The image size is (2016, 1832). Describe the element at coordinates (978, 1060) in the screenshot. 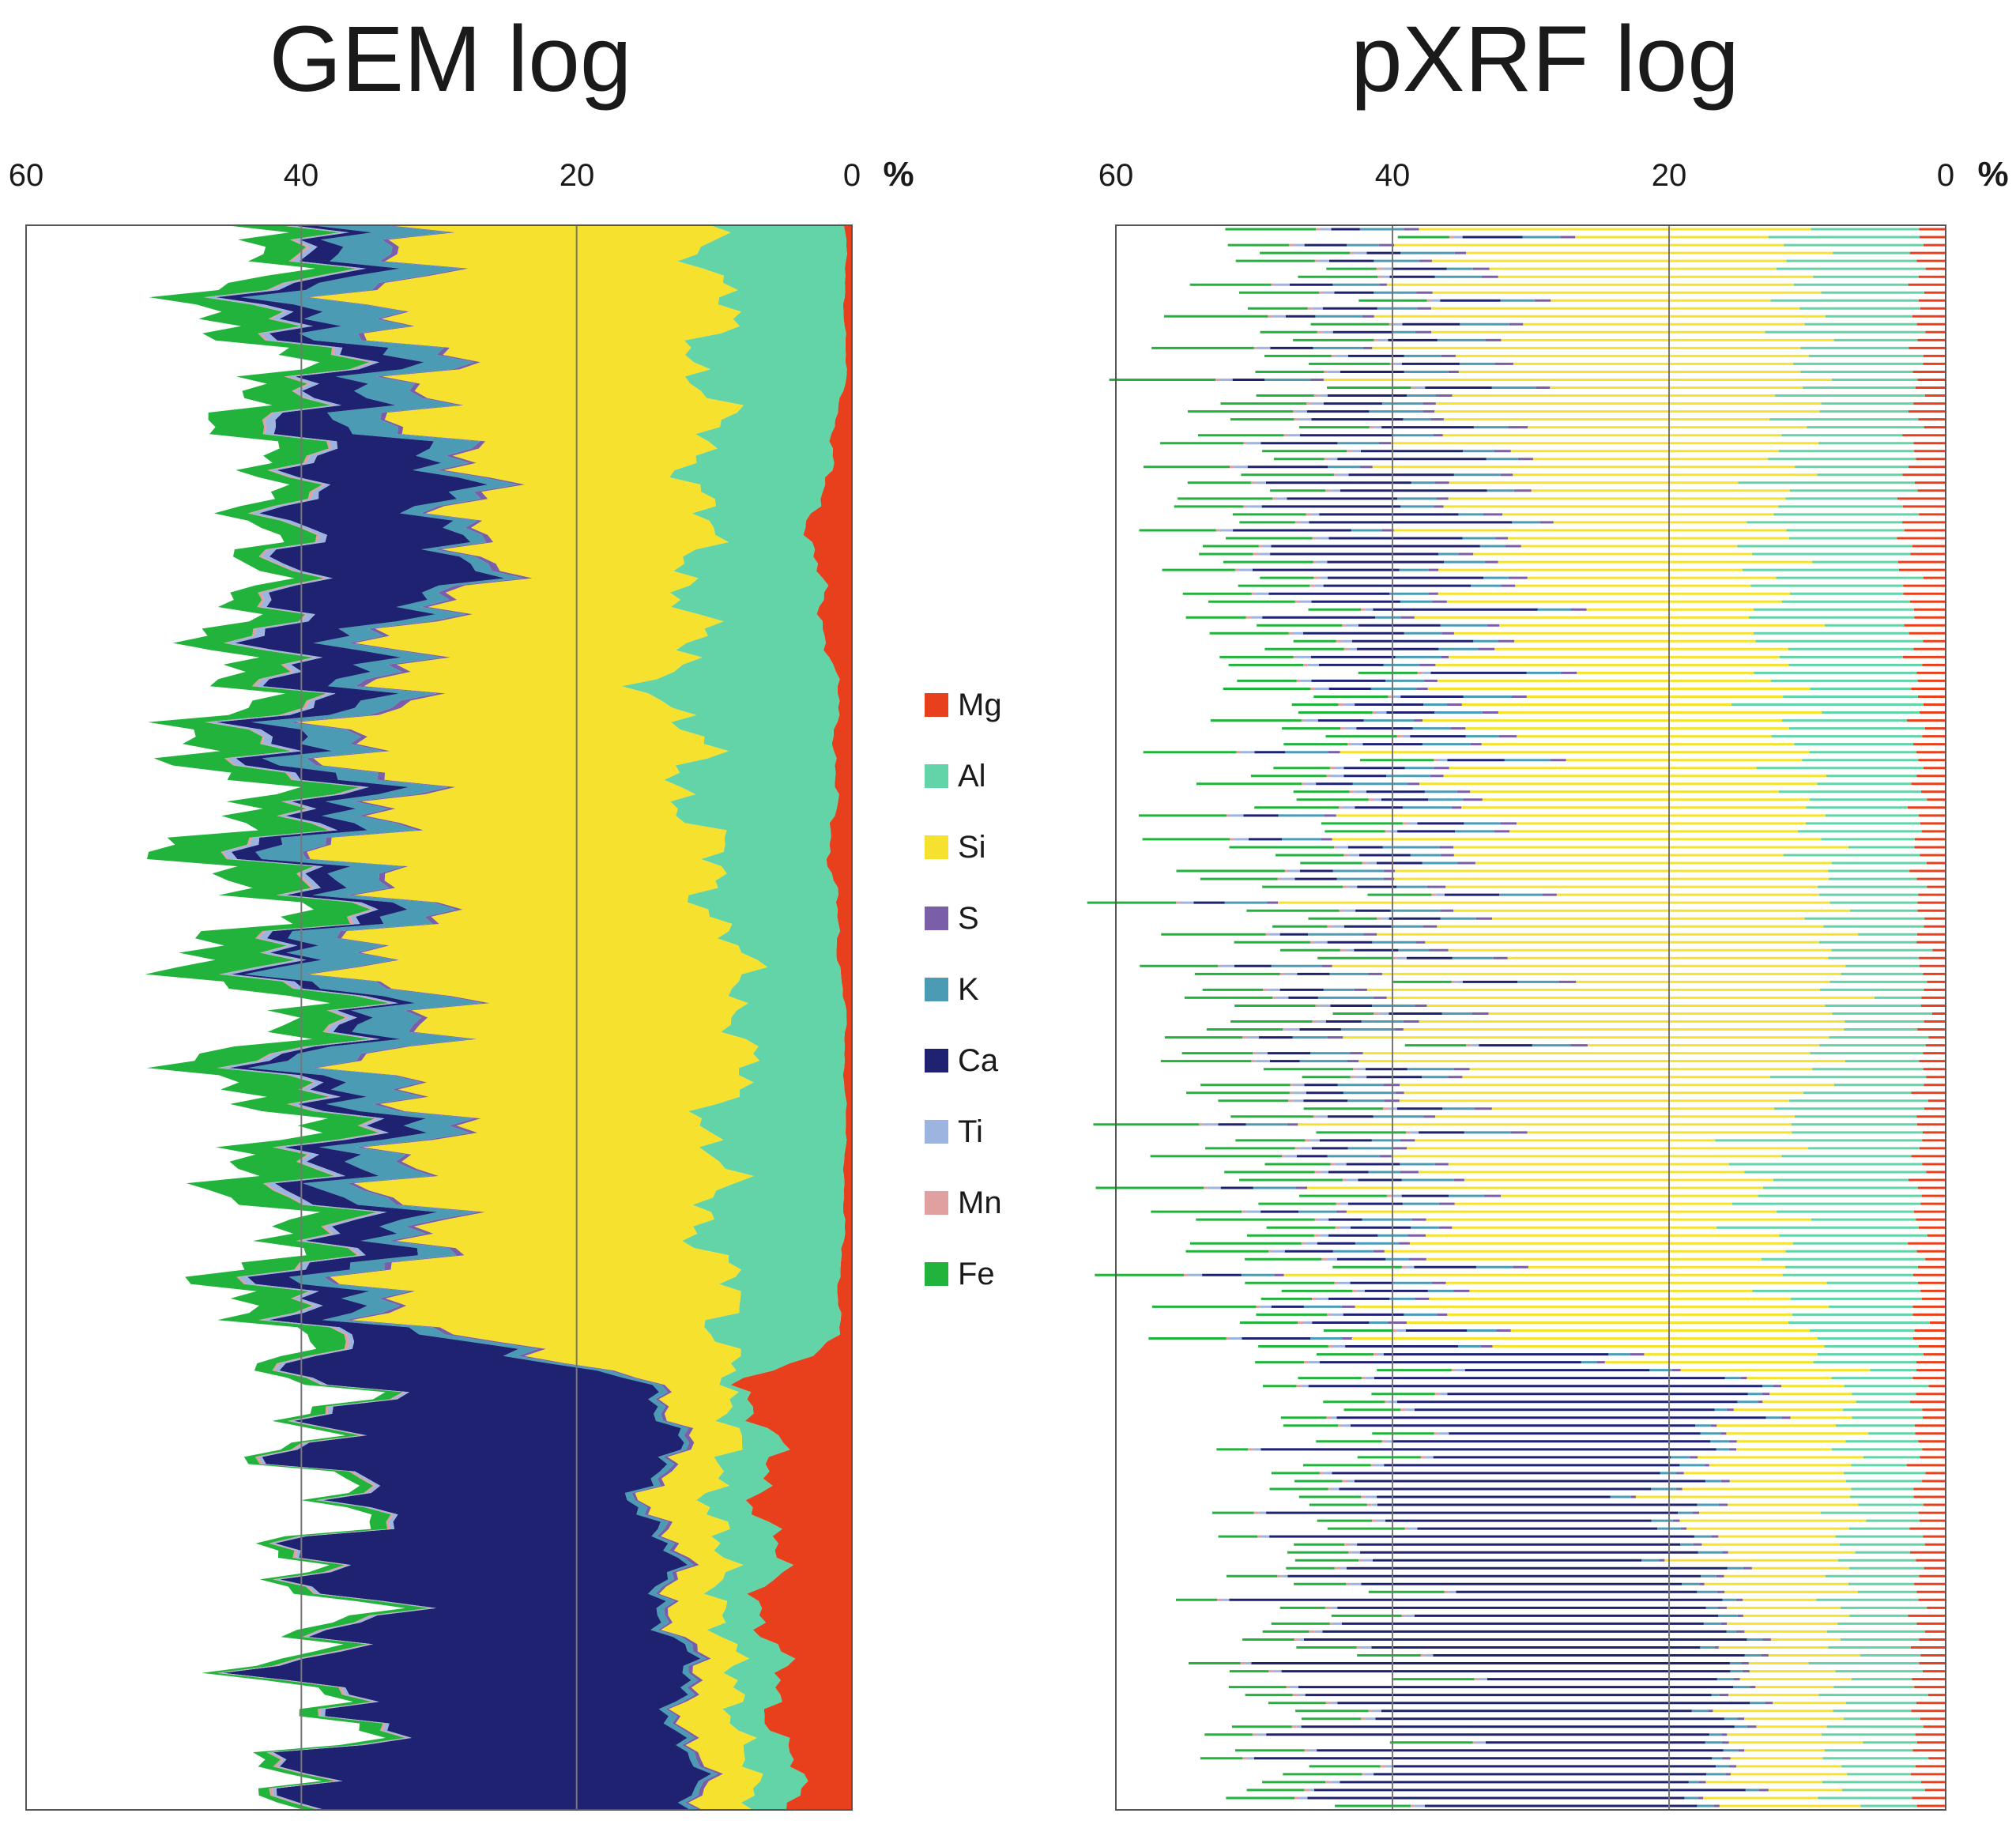

I see `legend-label-ca: Ca` at that location.